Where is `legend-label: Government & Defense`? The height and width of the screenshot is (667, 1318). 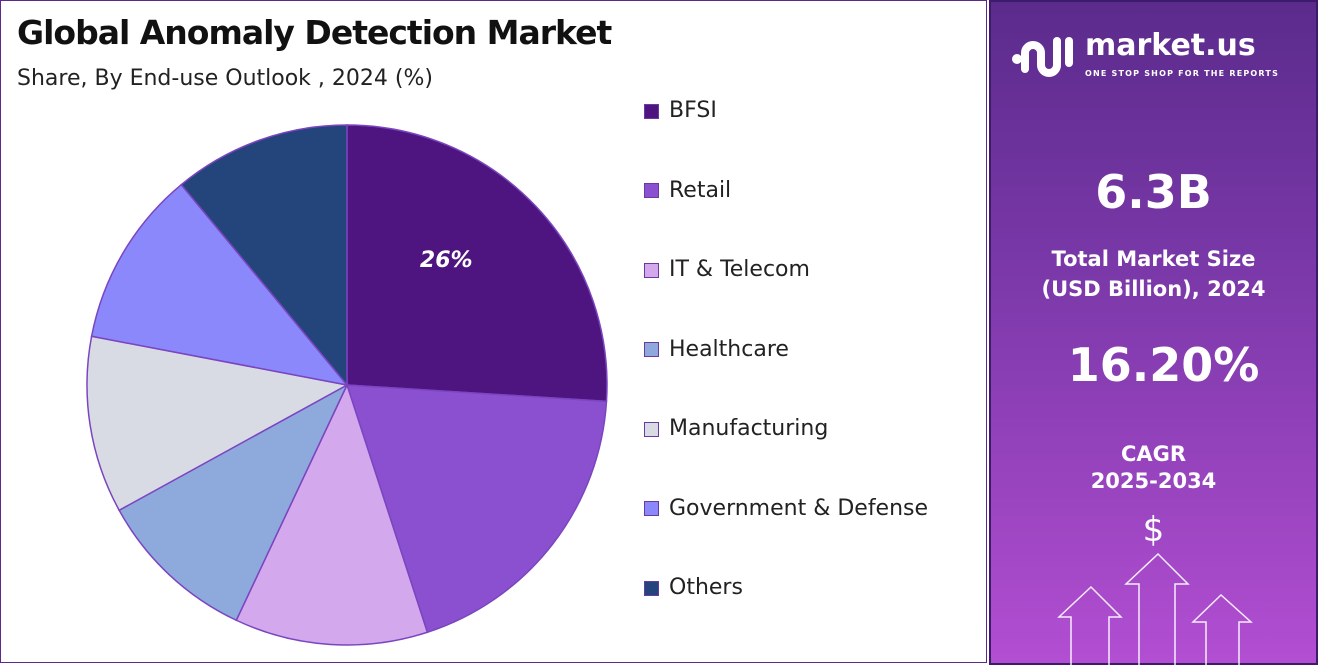
legend-label: Government & Defense is located at coordinates (799, 508).